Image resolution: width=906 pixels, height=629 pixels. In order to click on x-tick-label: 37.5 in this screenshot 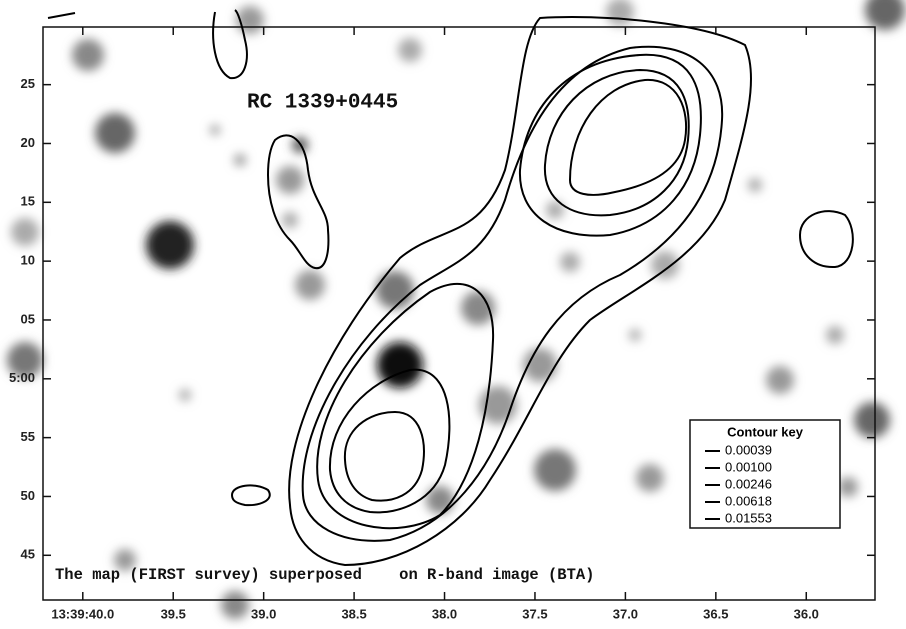, I will do `click(534, 613)`.